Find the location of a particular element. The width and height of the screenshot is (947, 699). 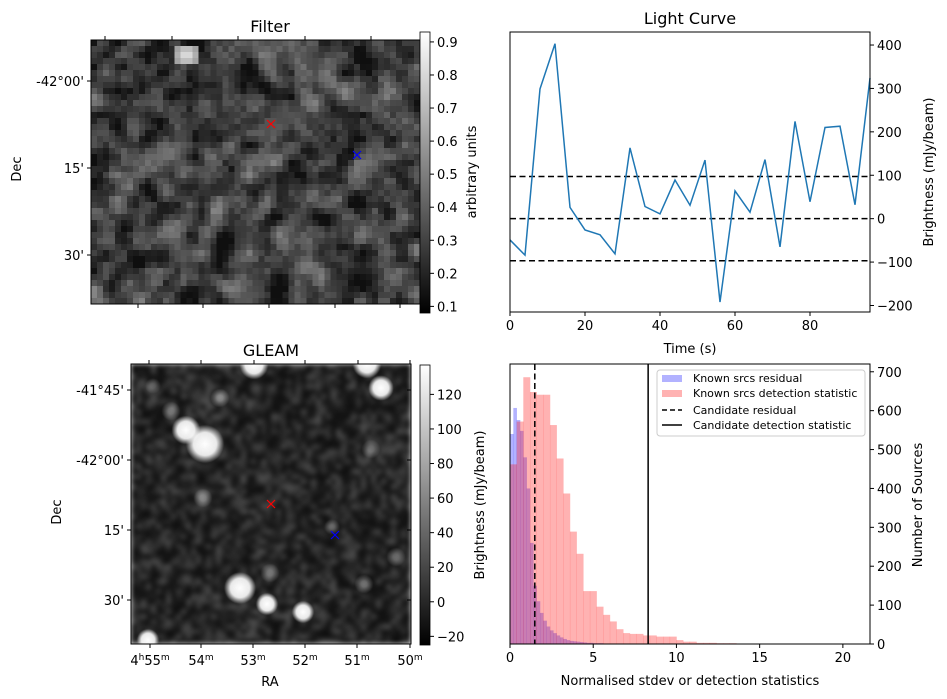

colorbar-tick-label: 0.9 is located at coordinates (447, 43).